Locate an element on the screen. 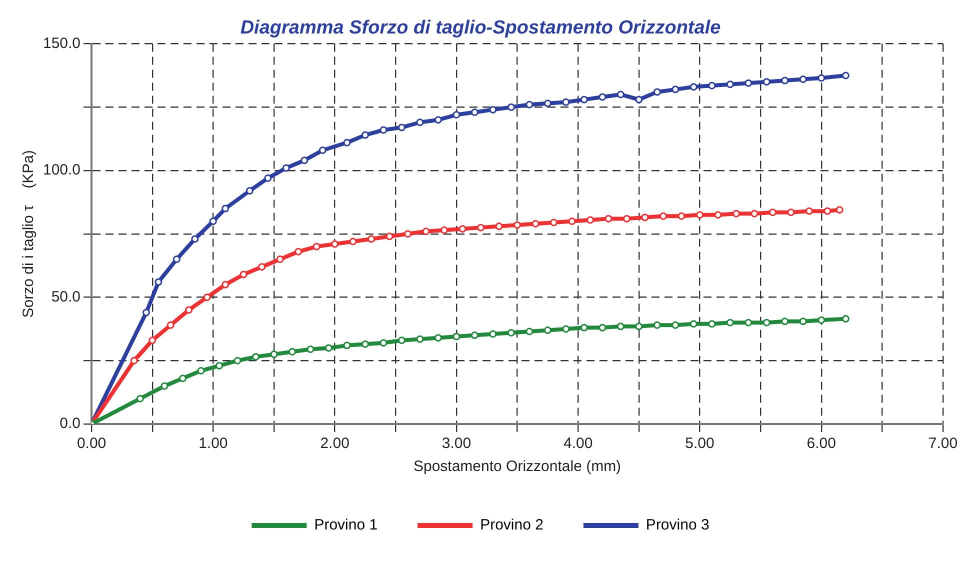 This screenshot has height=561, width=979. x-tick-label: 6.00 is located at coordinates (821, 443).